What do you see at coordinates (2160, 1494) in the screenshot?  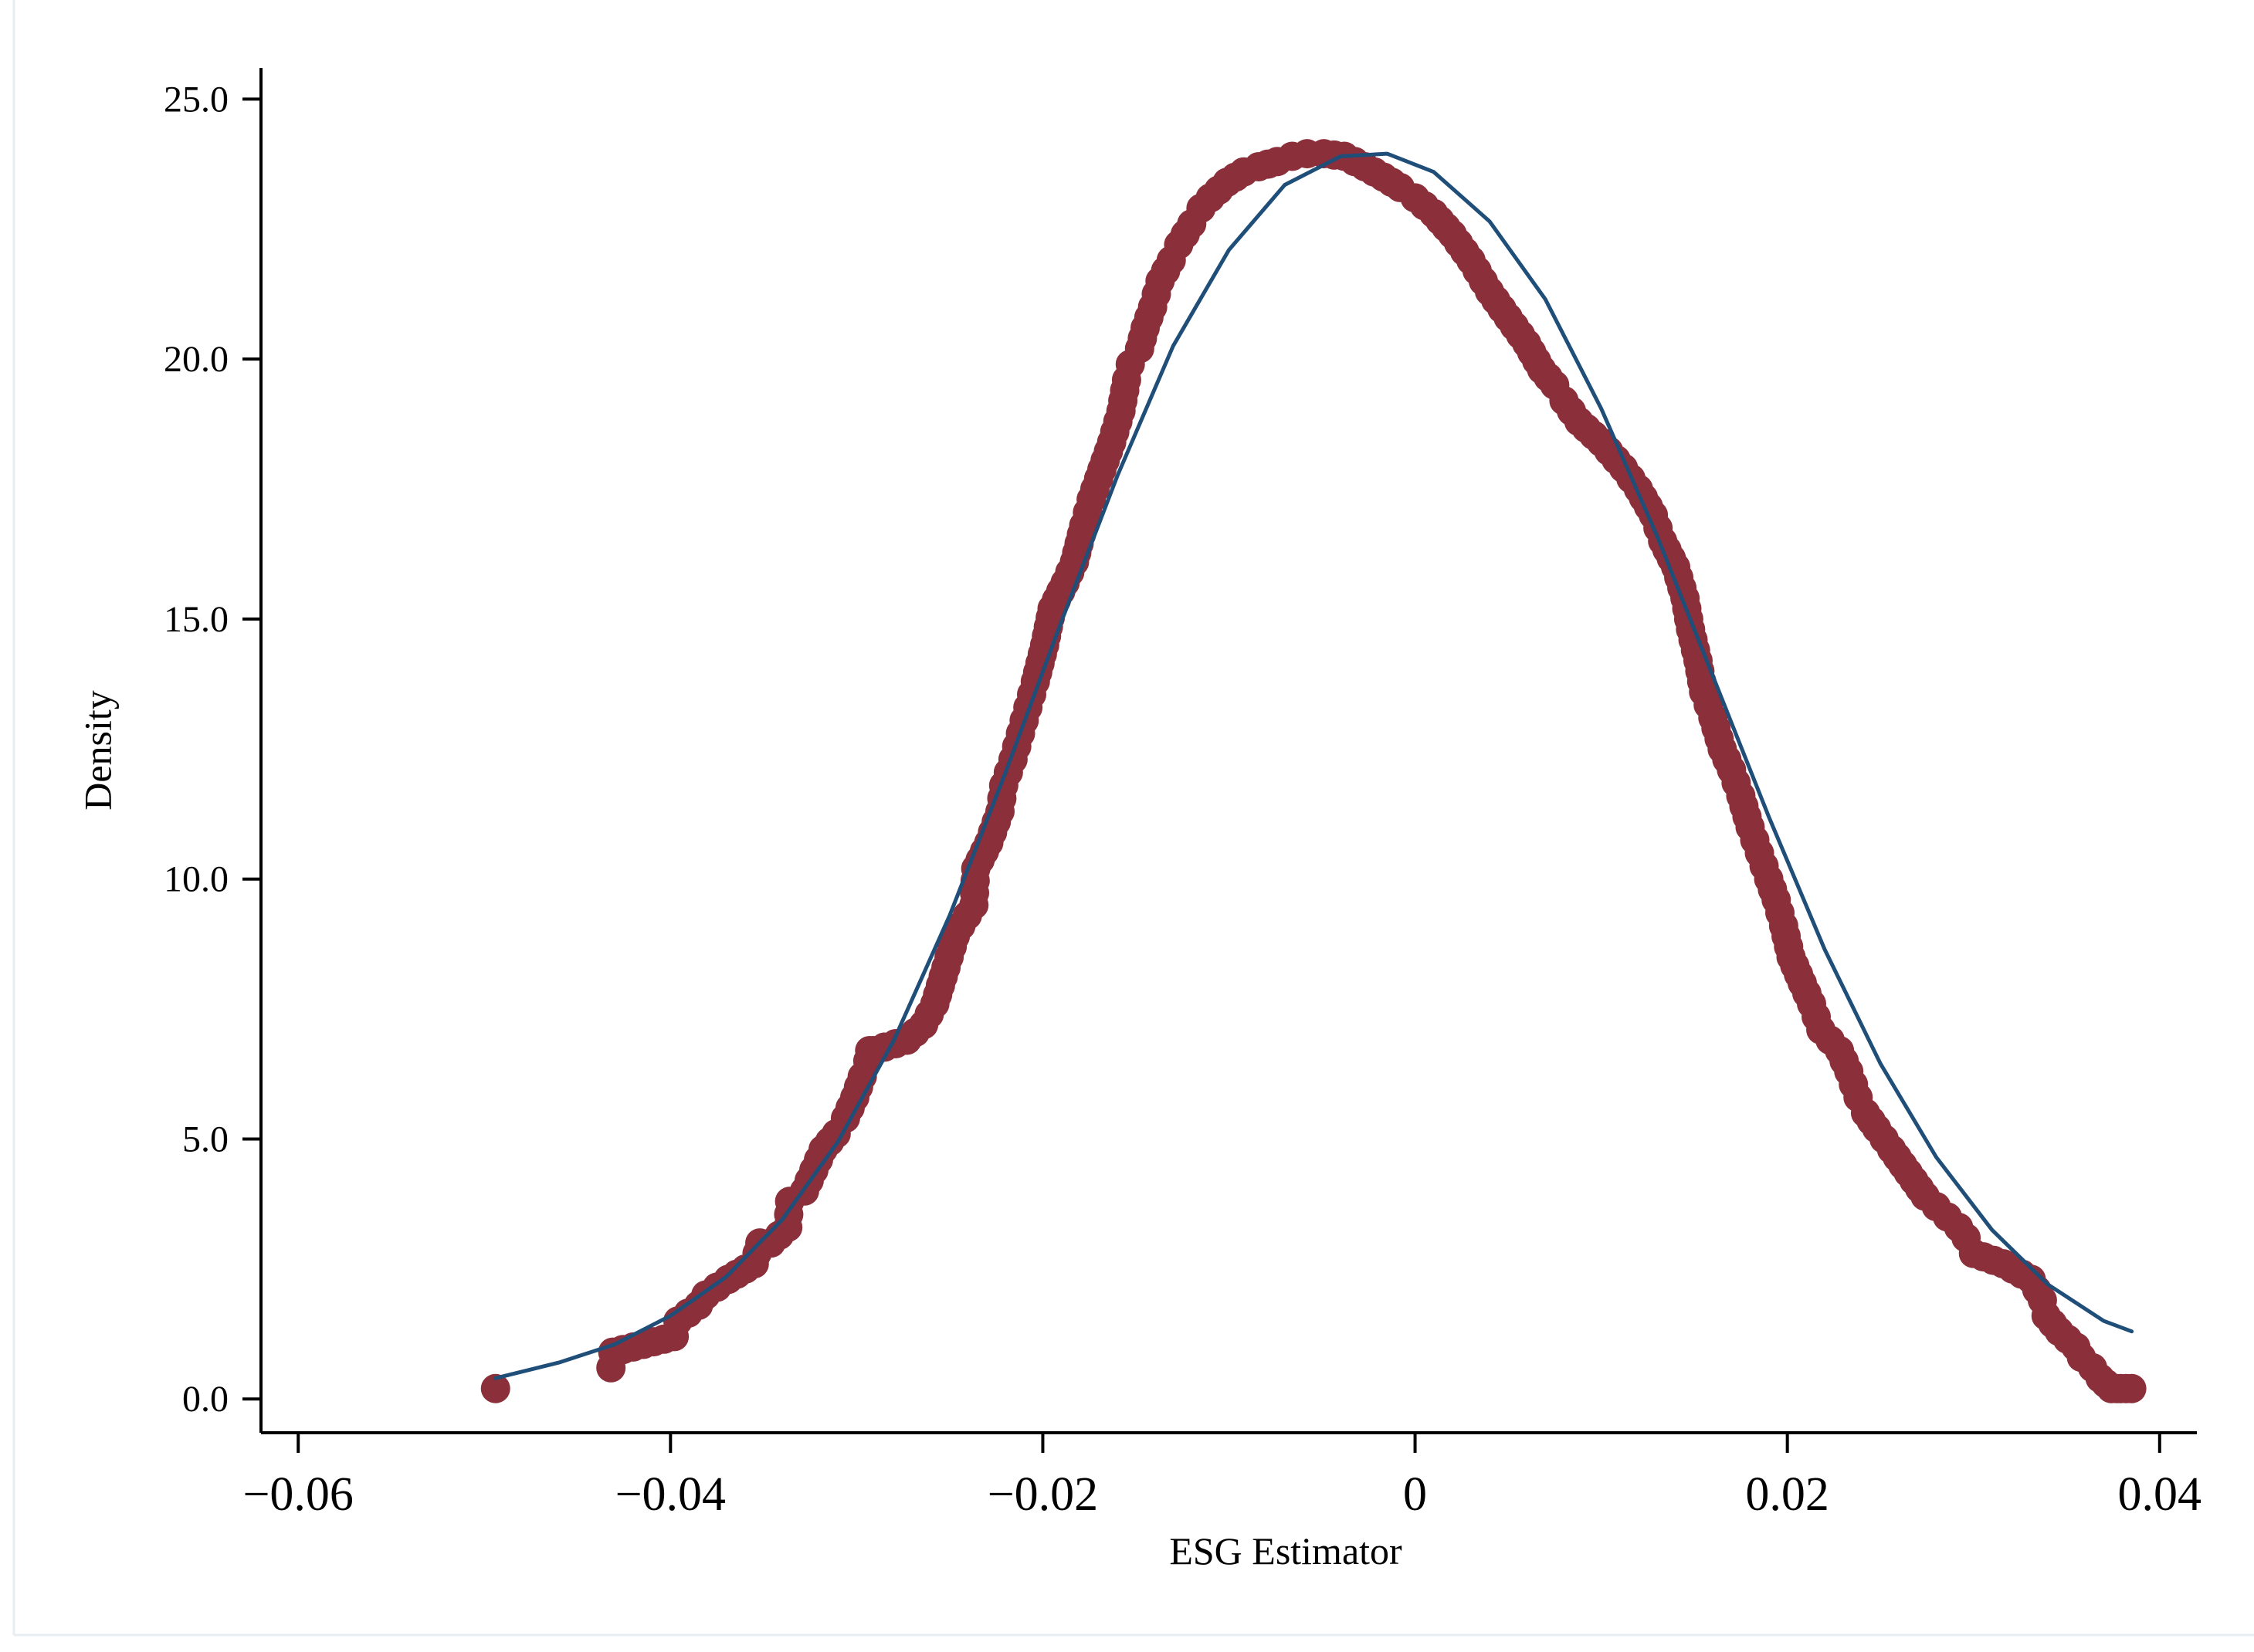 I see `x-tick-label: 0.04` at bounding box center [2160, 1494].